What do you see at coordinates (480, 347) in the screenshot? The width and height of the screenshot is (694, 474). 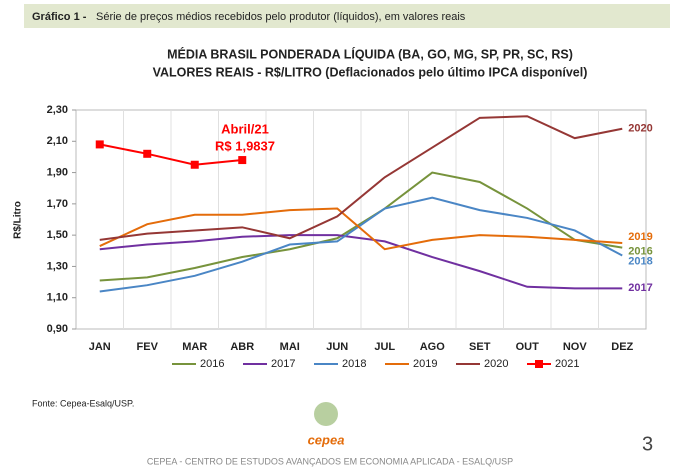 I see `x-tick-label: SET` at bounding box center [480, 347].